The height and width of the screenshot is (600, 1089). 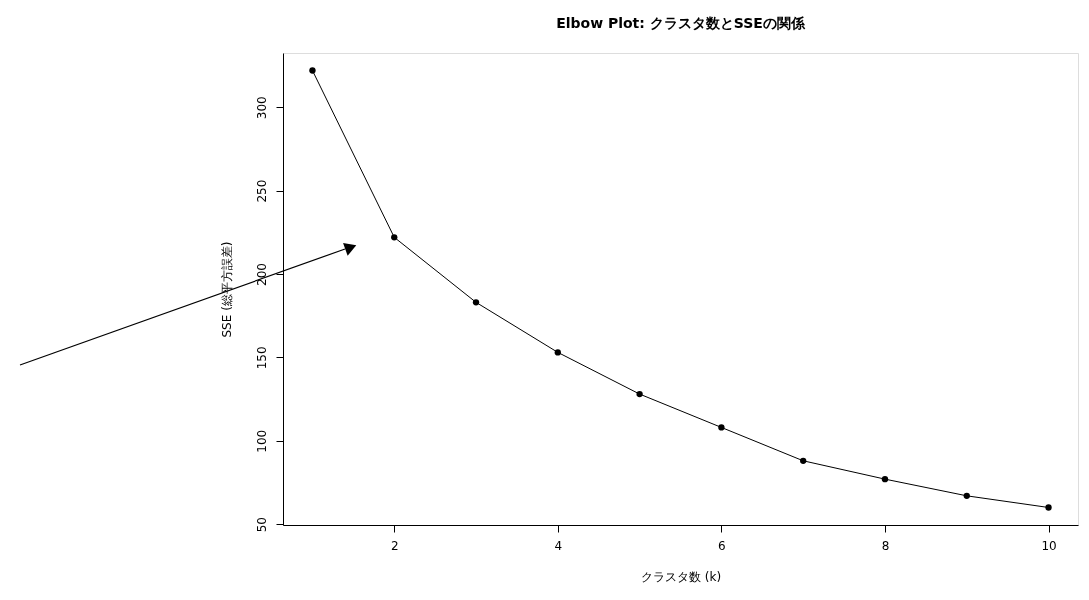 What do you see at coordinates (261, 274) in the screenshot?
I see `y-tick-label: 200` at bounding box center [261, 274].